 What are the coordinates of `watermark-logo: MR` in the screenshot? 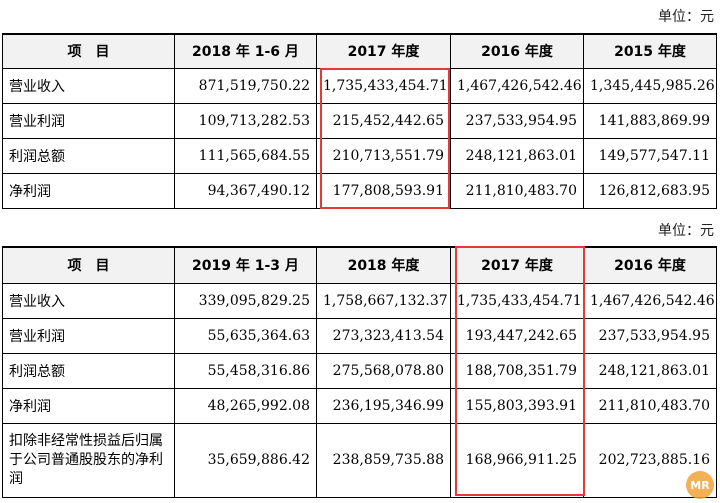 It's located at (700, 485).